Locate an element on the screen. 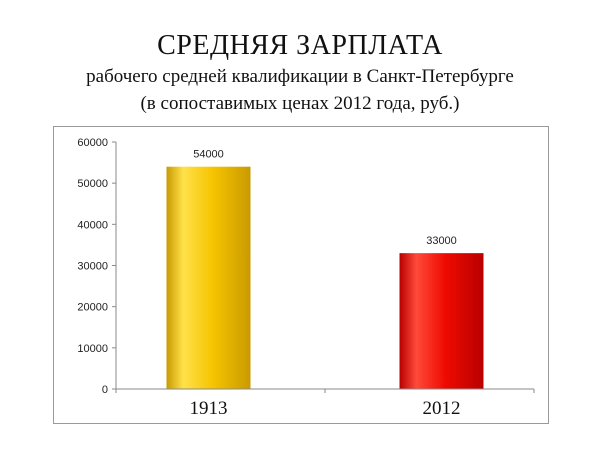  data-labels: 54000 33000 is located at coordinates (325, 198).